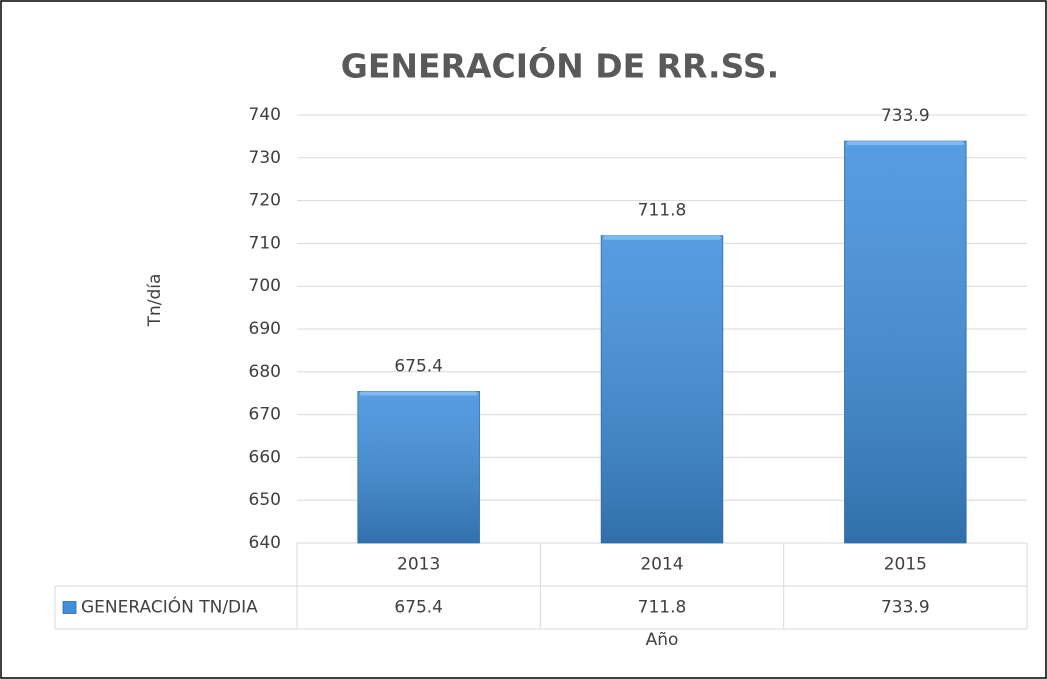 The height and width of the screenshot is (679, 1047). Describe the element at coordinates (265, 286) in the screenshot. I see `y-tick-label: 700` at that location.